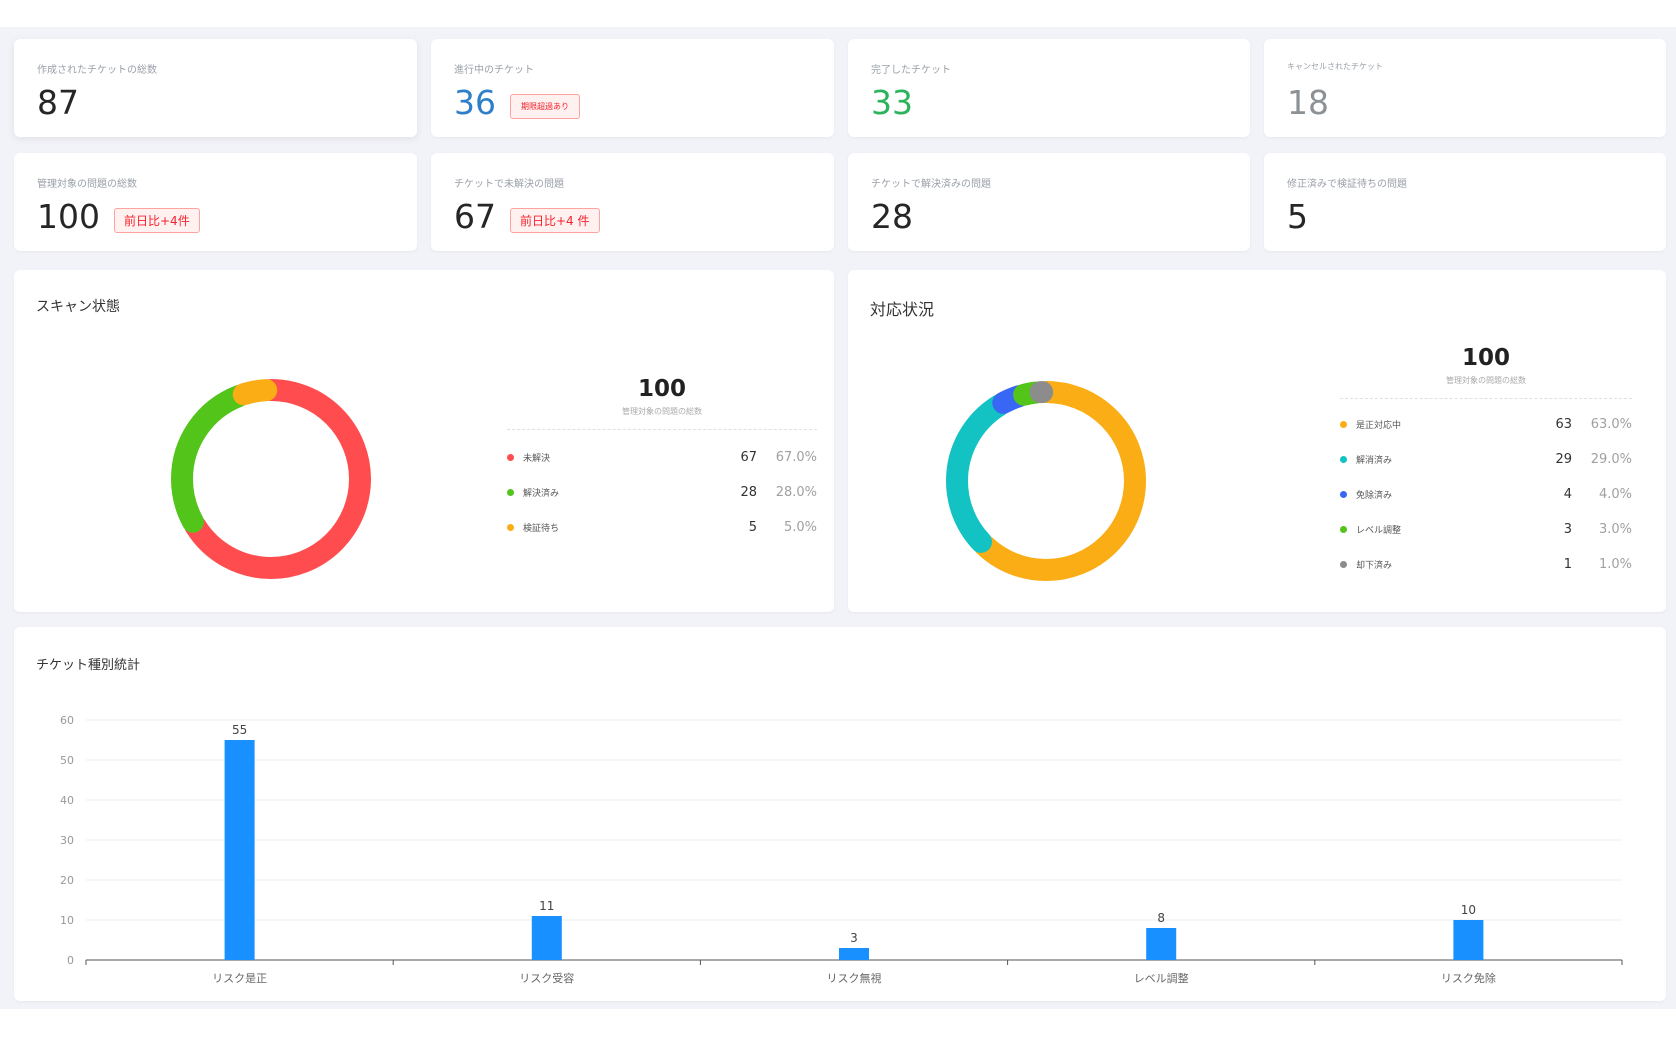 The width and height of the screenshot is (1676, 1038). I want to click on legend-item-level-adjusted: レベル調整 3 3.0%, so click(1486, 529).